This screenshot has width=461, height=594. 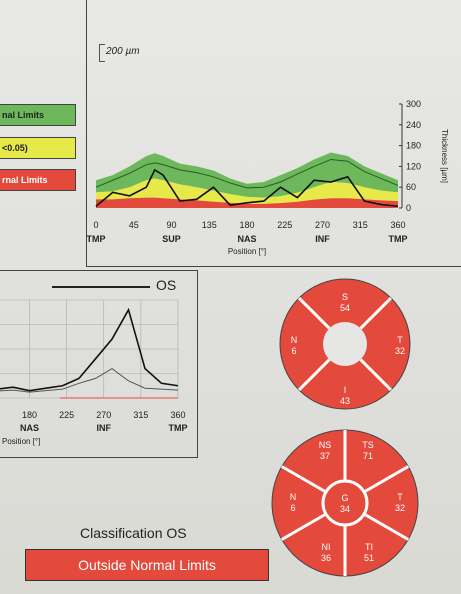 What do you see at coordinates (89, 380) in the screenshot?
I see `os-series-secondary` at bounding box center [89, 380].